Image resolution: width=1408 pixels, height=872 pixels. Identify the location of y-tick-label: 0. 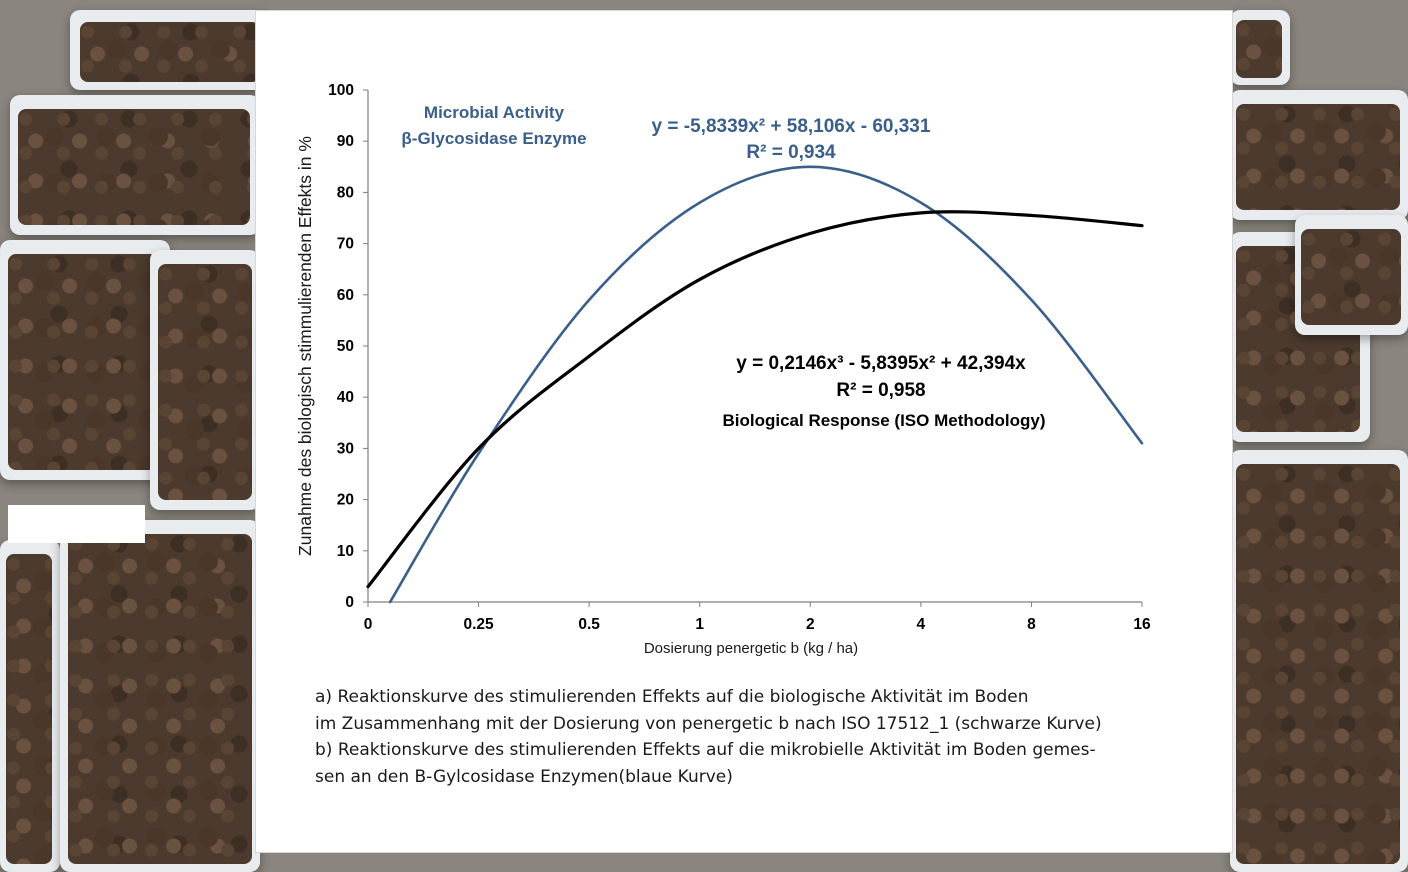
(349, 602).